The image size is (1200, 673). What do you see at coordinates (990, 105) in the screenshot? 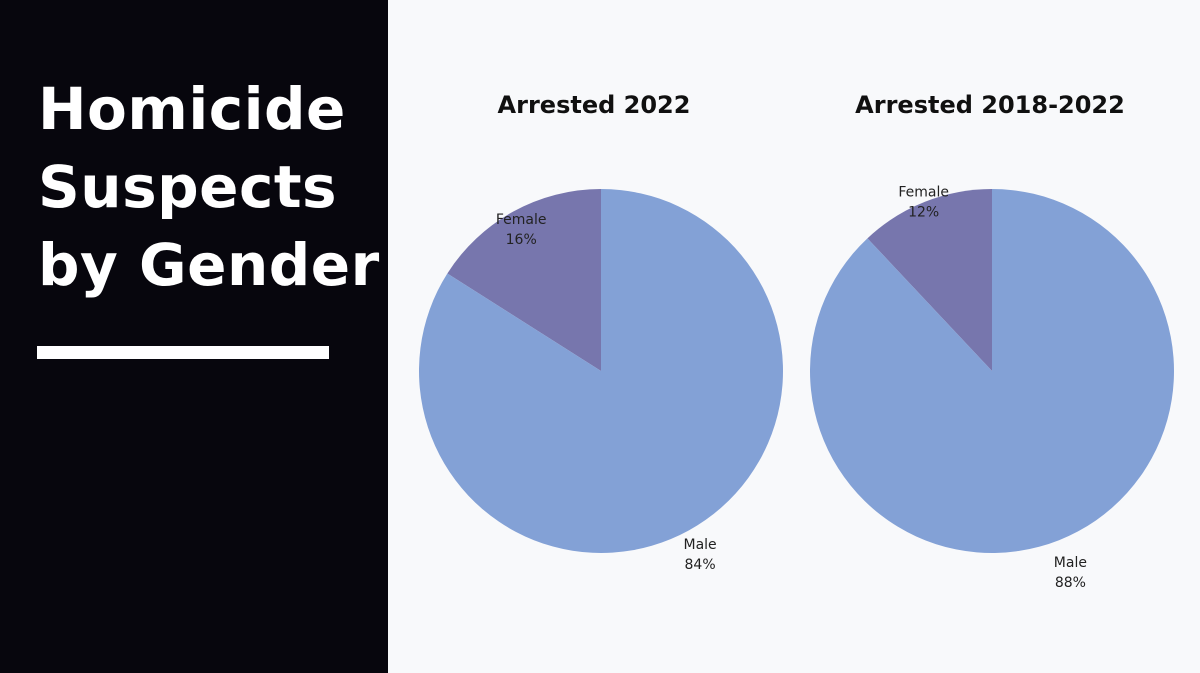
I see `chart-title-2018-2022: Arrested 2018-2022` at bounding box center [990, 105].